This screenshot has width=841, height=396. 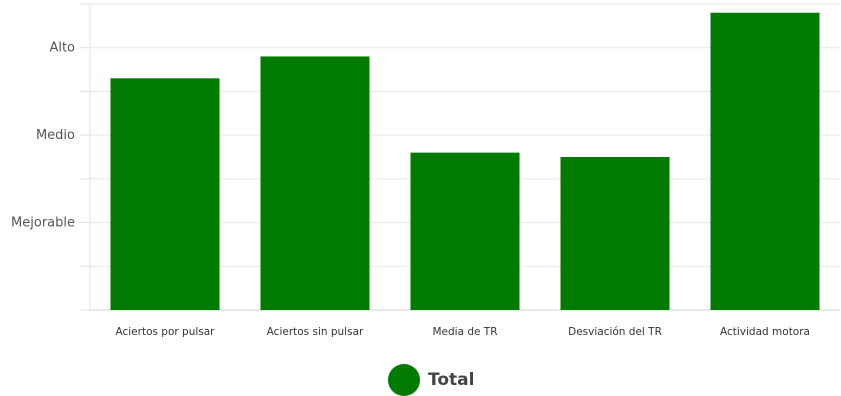 I want to click on x-tick-label: Aciertos sin pulsar, so click(x=315, y=332).